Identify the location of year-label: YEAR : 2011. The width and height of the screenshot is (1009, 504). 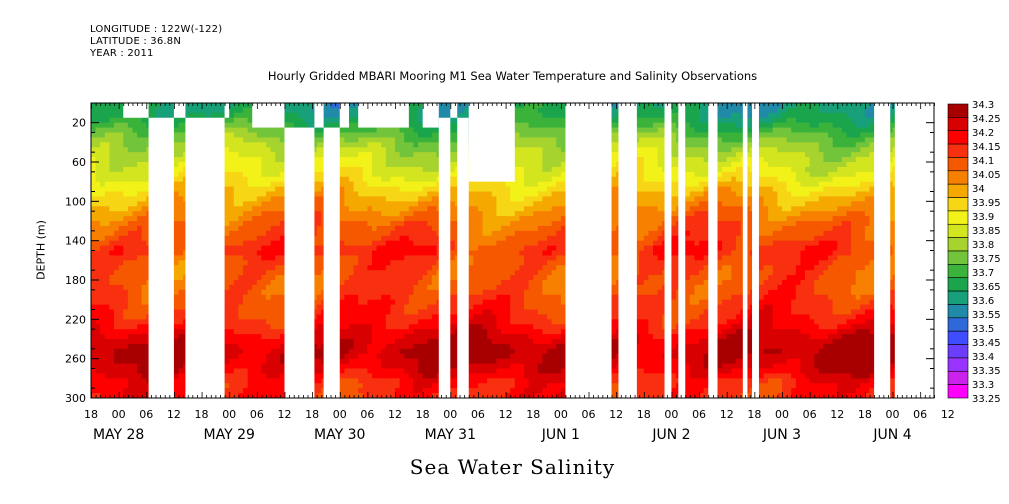
(122, 53).